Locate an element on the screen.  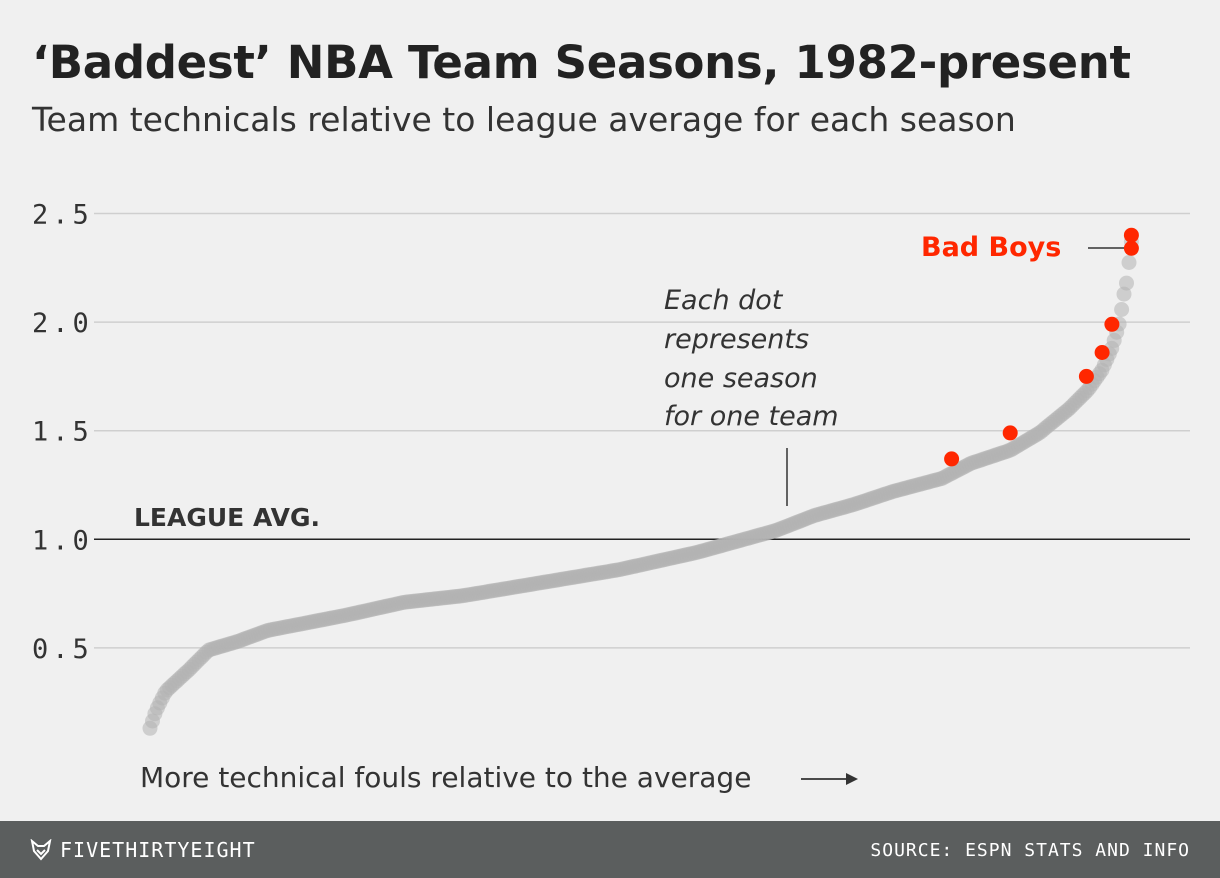
y-tick-label: 1.5 is located at coordinates (62, 432).